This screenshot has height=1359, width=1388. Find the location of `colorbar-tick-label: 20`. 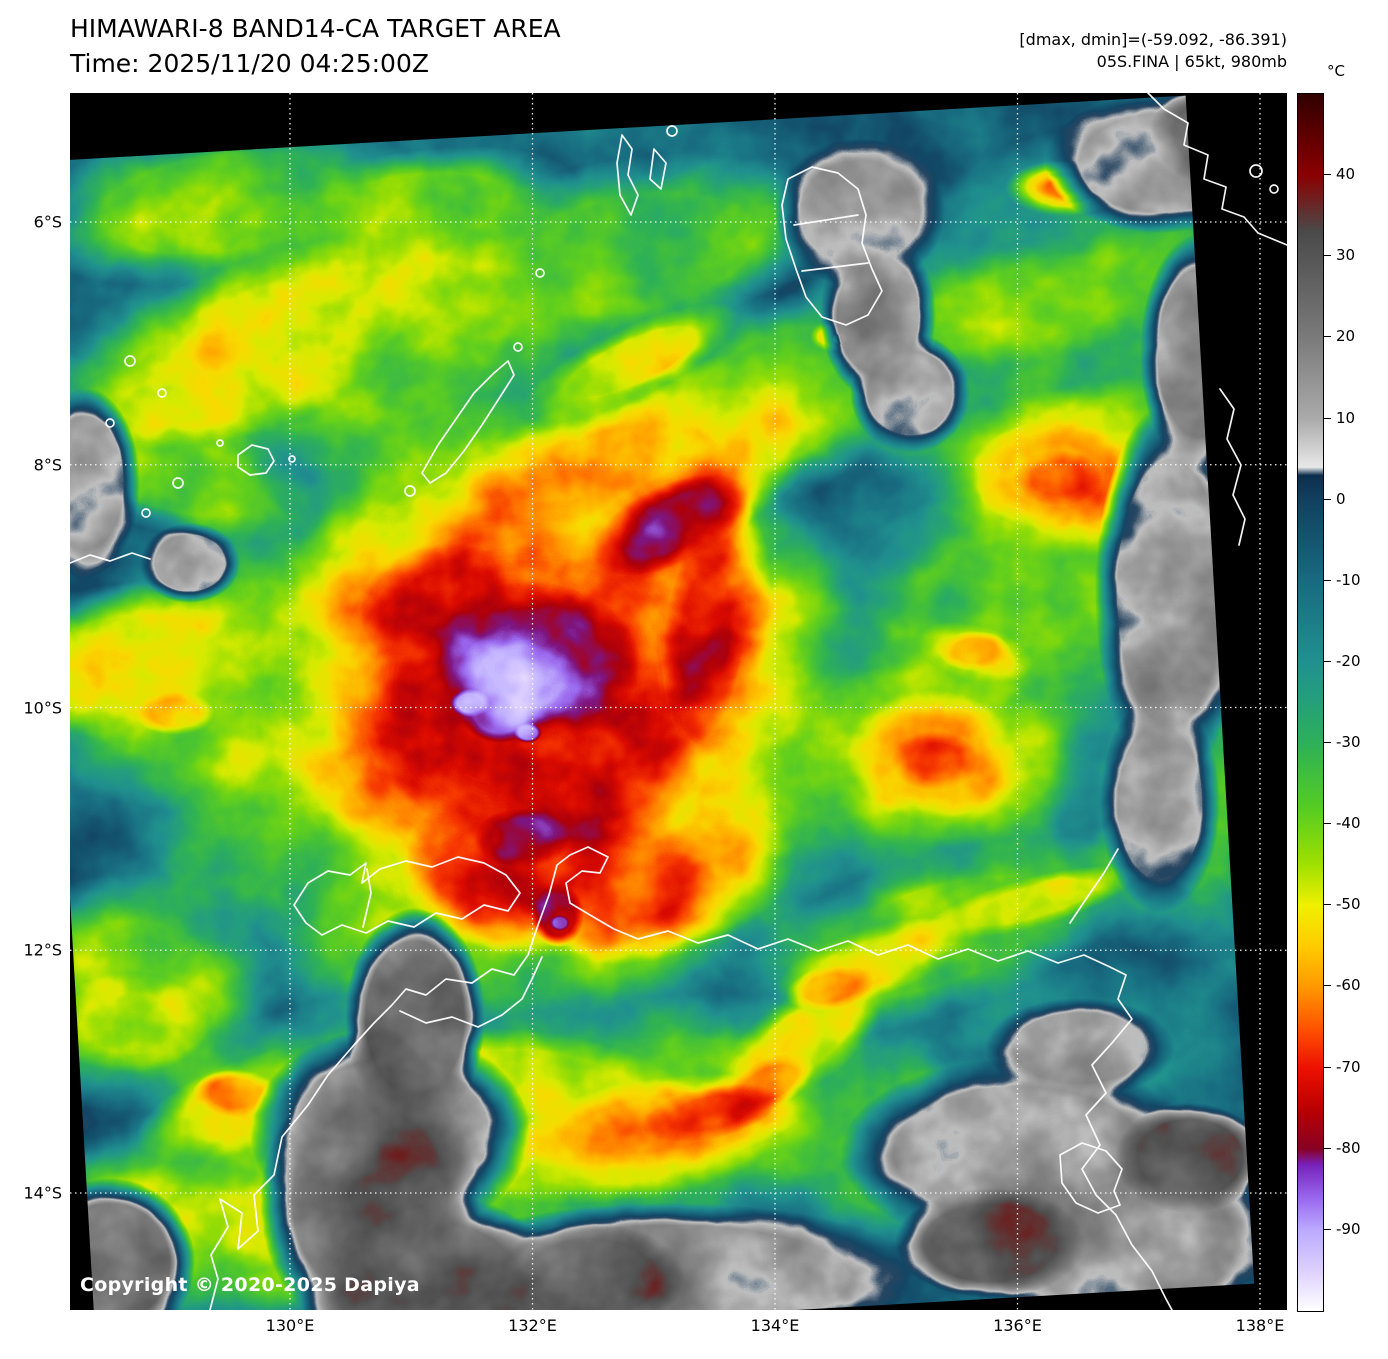

colorbar-tick-label: 20 is located at coordinates (1346, 336).